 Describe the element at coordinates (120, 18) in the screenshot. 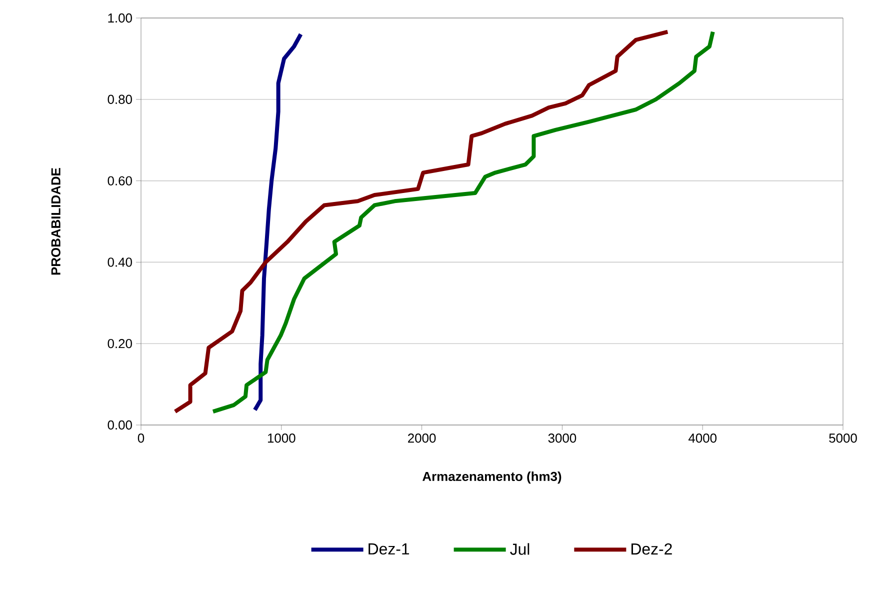

I see `y-tick-label: 1.00` at that location.